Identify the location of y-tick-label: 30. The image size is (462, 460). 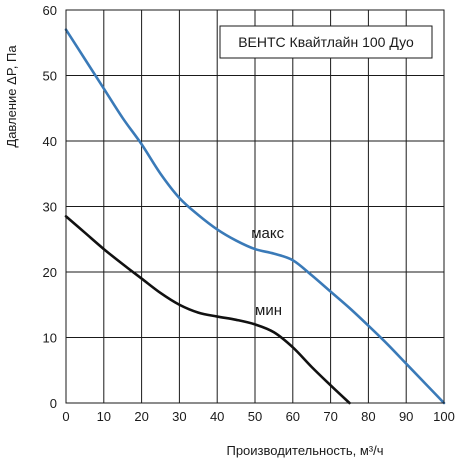
(50, 207).